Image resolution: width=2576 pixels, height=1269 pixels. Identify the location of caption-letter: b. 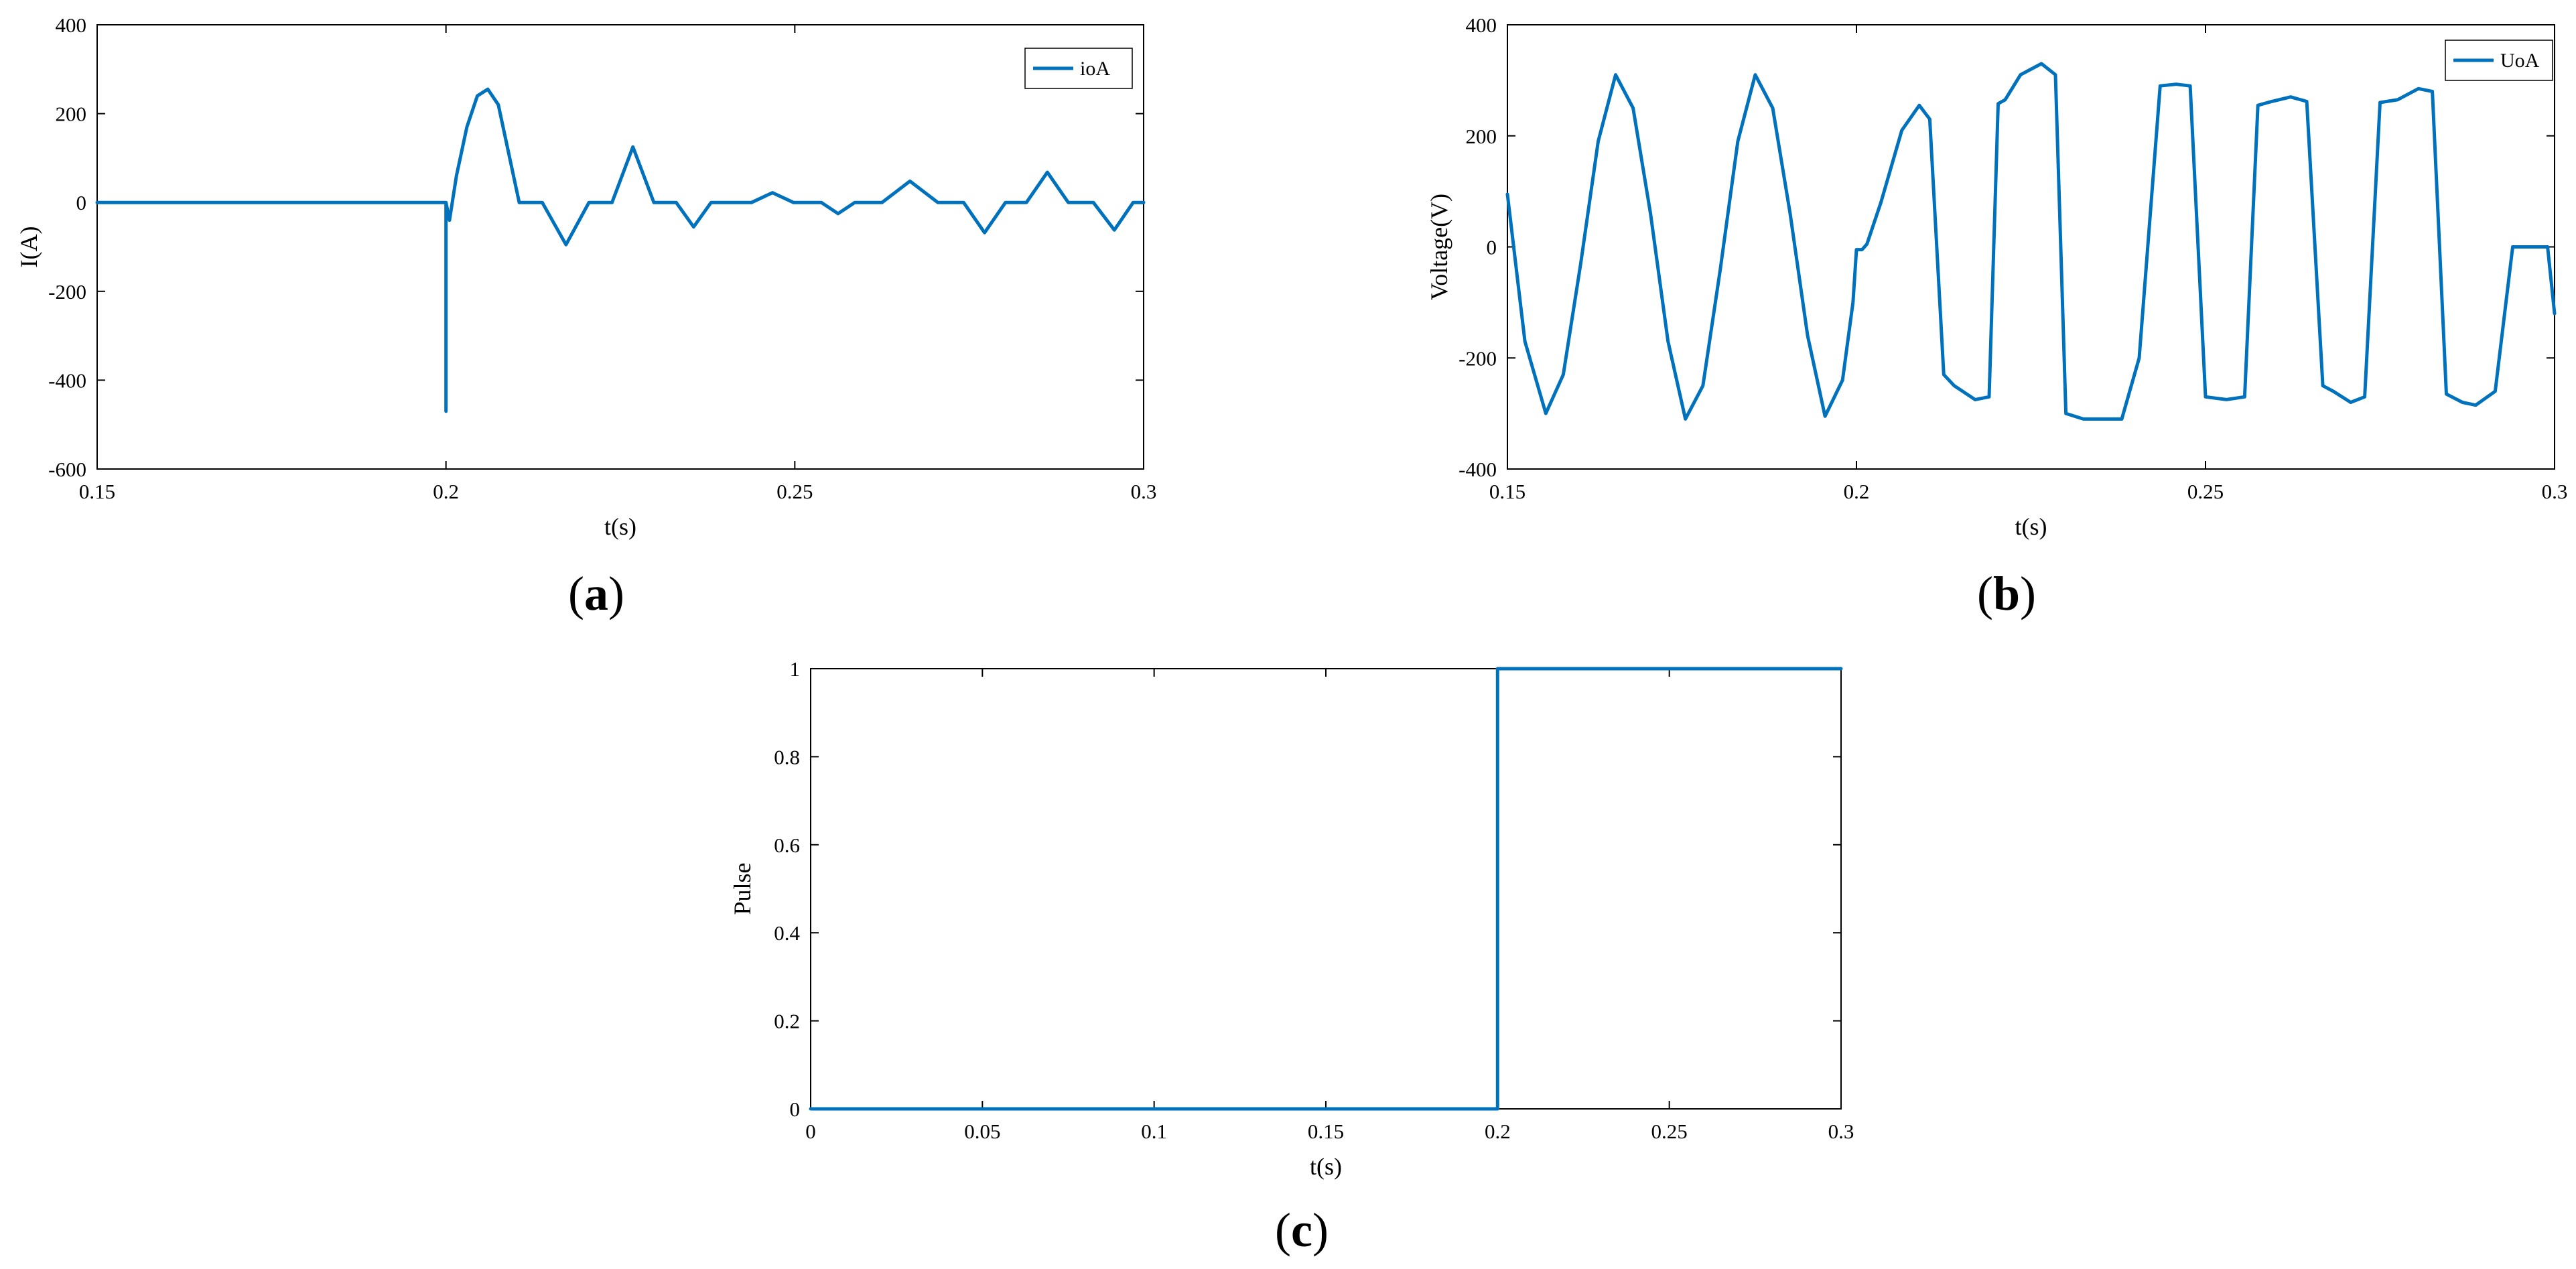
(2006, 593).